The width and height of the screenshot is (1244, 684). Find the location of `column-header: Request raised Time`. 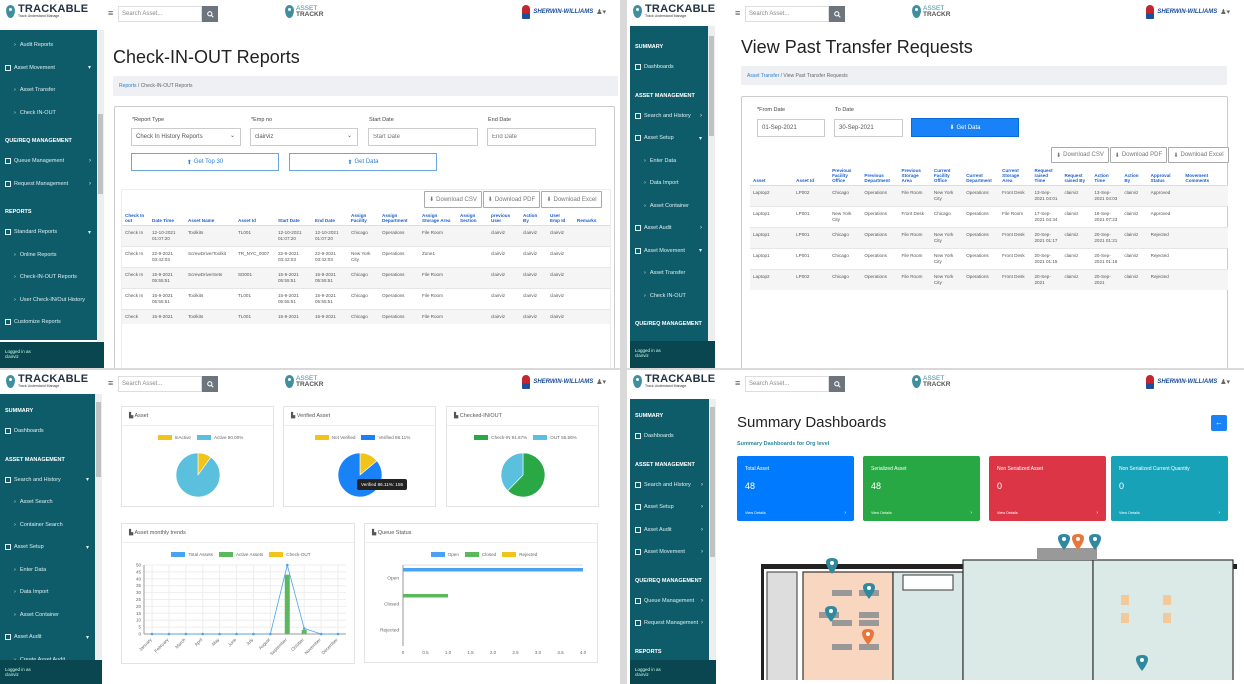

column-header: Request raised Time is located at coordinates (1046, 176).